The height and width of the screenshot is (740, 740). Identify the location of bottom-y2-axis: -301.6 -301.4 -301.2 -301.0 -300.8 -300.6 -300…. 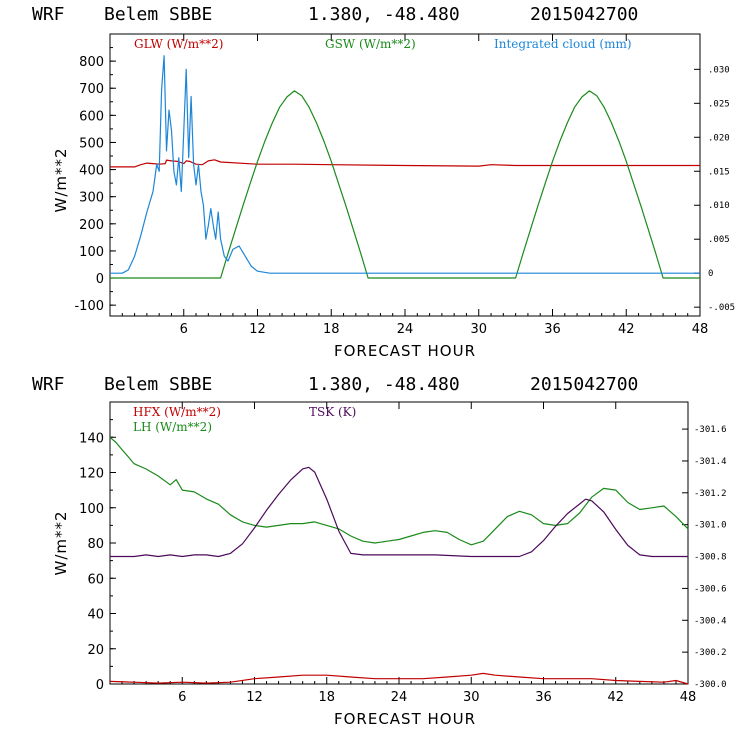
(704, 557).